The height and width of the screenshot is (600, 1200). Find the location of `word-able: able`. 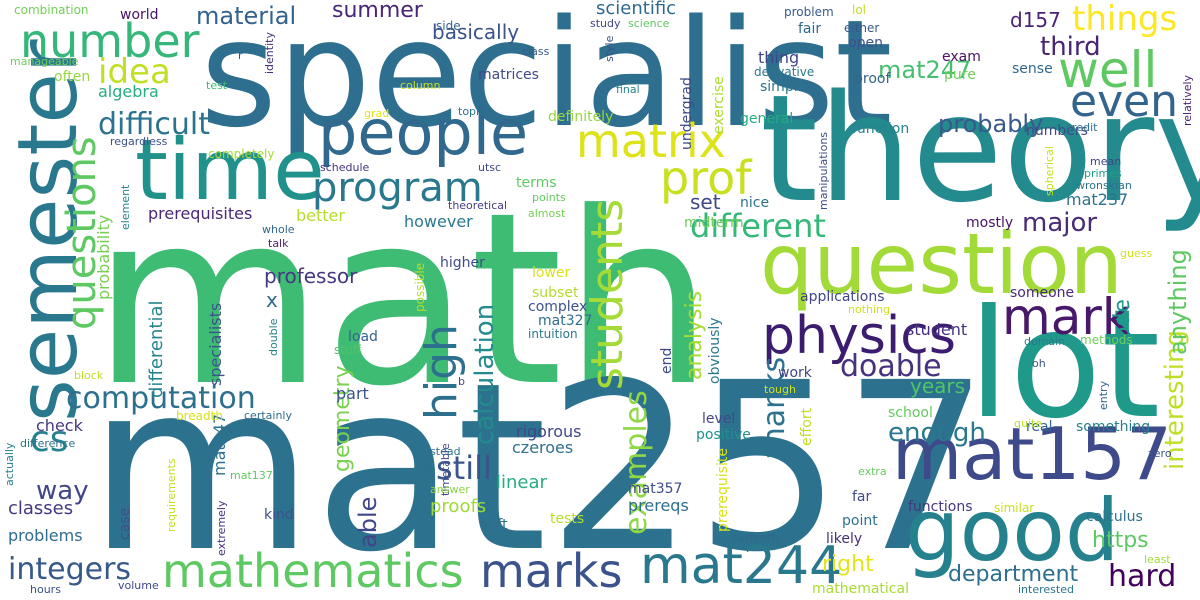

word-able: able is located at coordinates (368, 522).